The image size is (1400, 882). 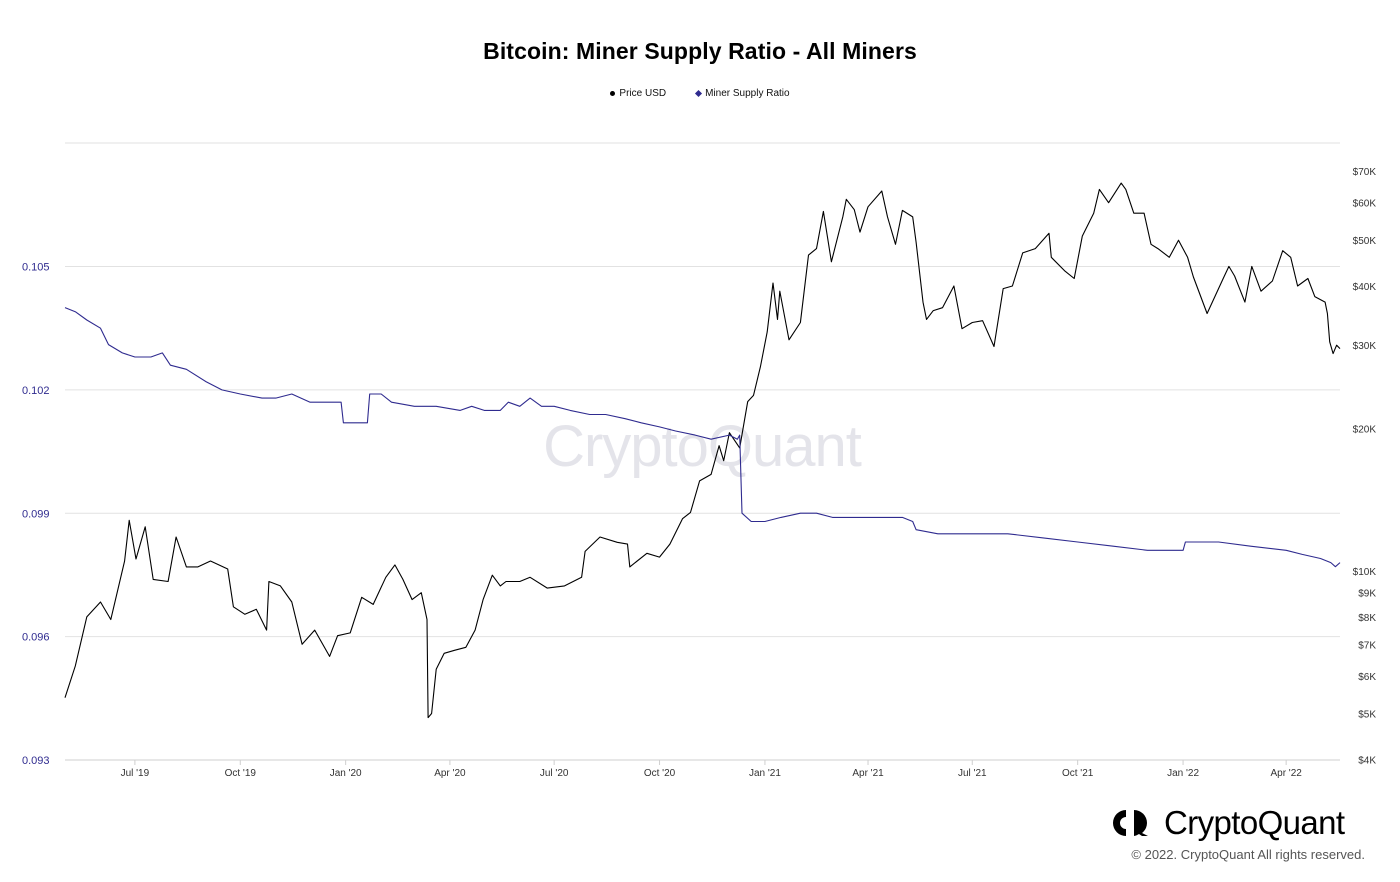 I want to click on x-tick-label: Jan '21, so click(x=765, y=773).